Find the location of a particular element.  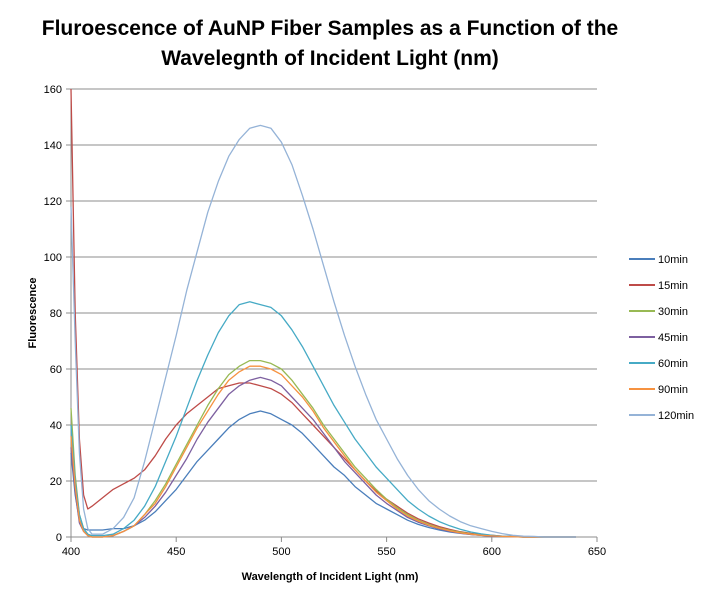

x-tick-label: 450 is located at coordinates (176, 552).